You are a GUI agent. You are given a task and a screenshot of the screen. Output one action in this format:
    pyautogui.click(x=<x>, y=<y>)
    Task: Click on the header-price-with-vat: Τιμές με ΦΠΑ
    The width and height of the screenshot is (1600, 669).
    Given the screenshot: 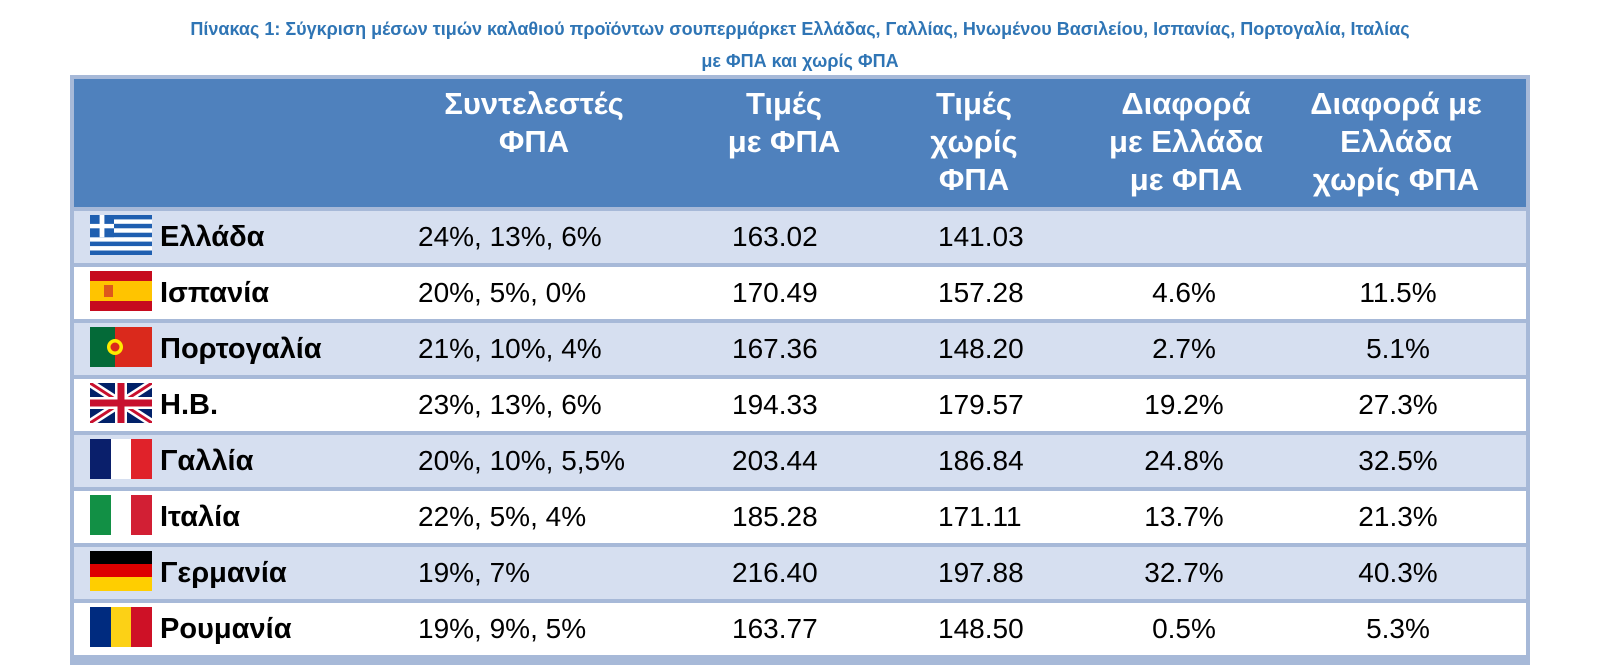 What is the action you would take?
    pyautogui.click(x=784, y=122)
    